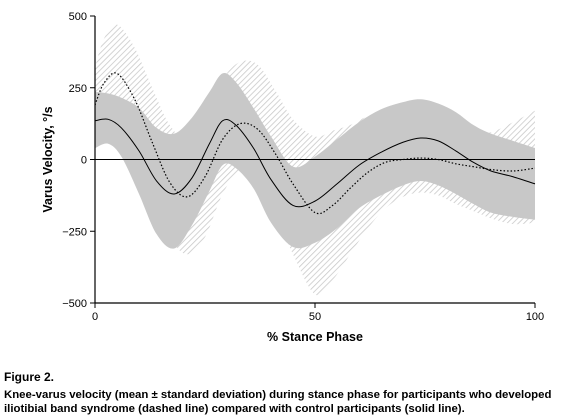  What do you see at coordinates (29, 377) in the screenshot?
I see `figure-label: Figure 2.` at bounding box center [29, 377].